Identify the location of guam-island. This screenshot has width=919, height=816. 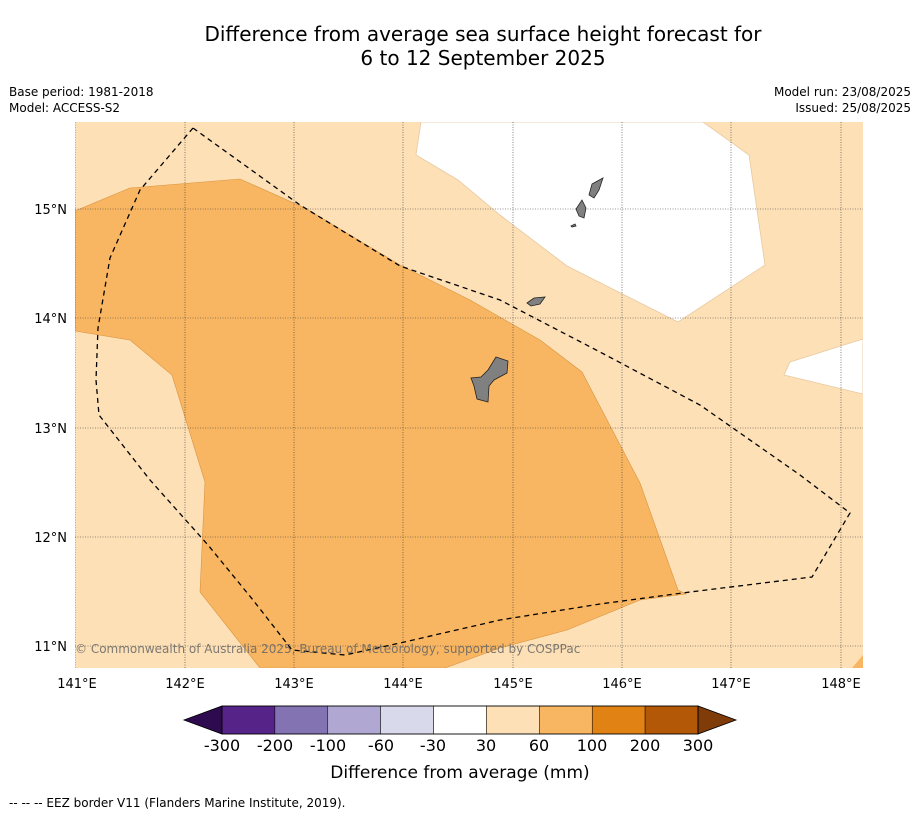
(489, 379).